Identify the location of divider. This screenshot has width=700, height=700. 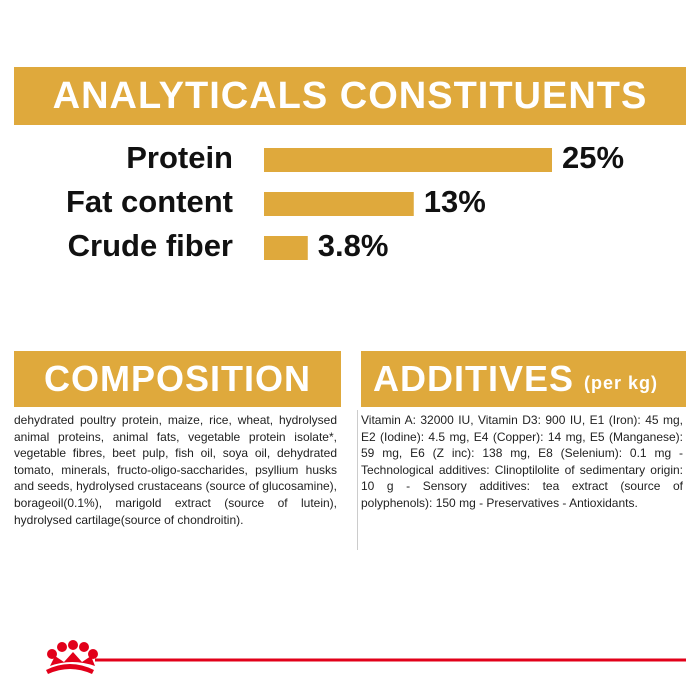
(357, 480).